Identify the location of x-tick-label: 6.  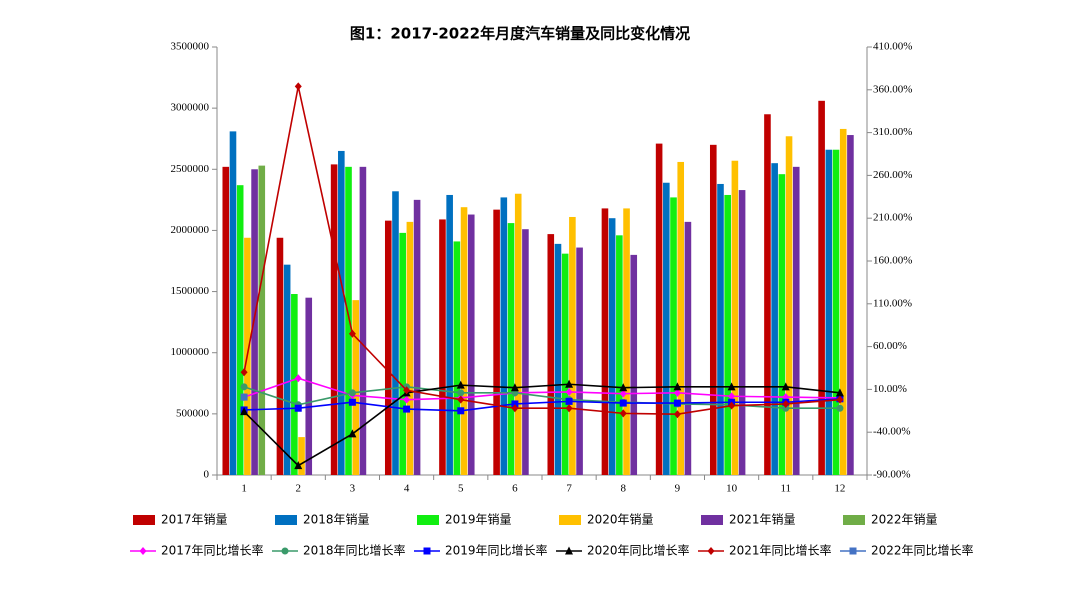
(515, 489).